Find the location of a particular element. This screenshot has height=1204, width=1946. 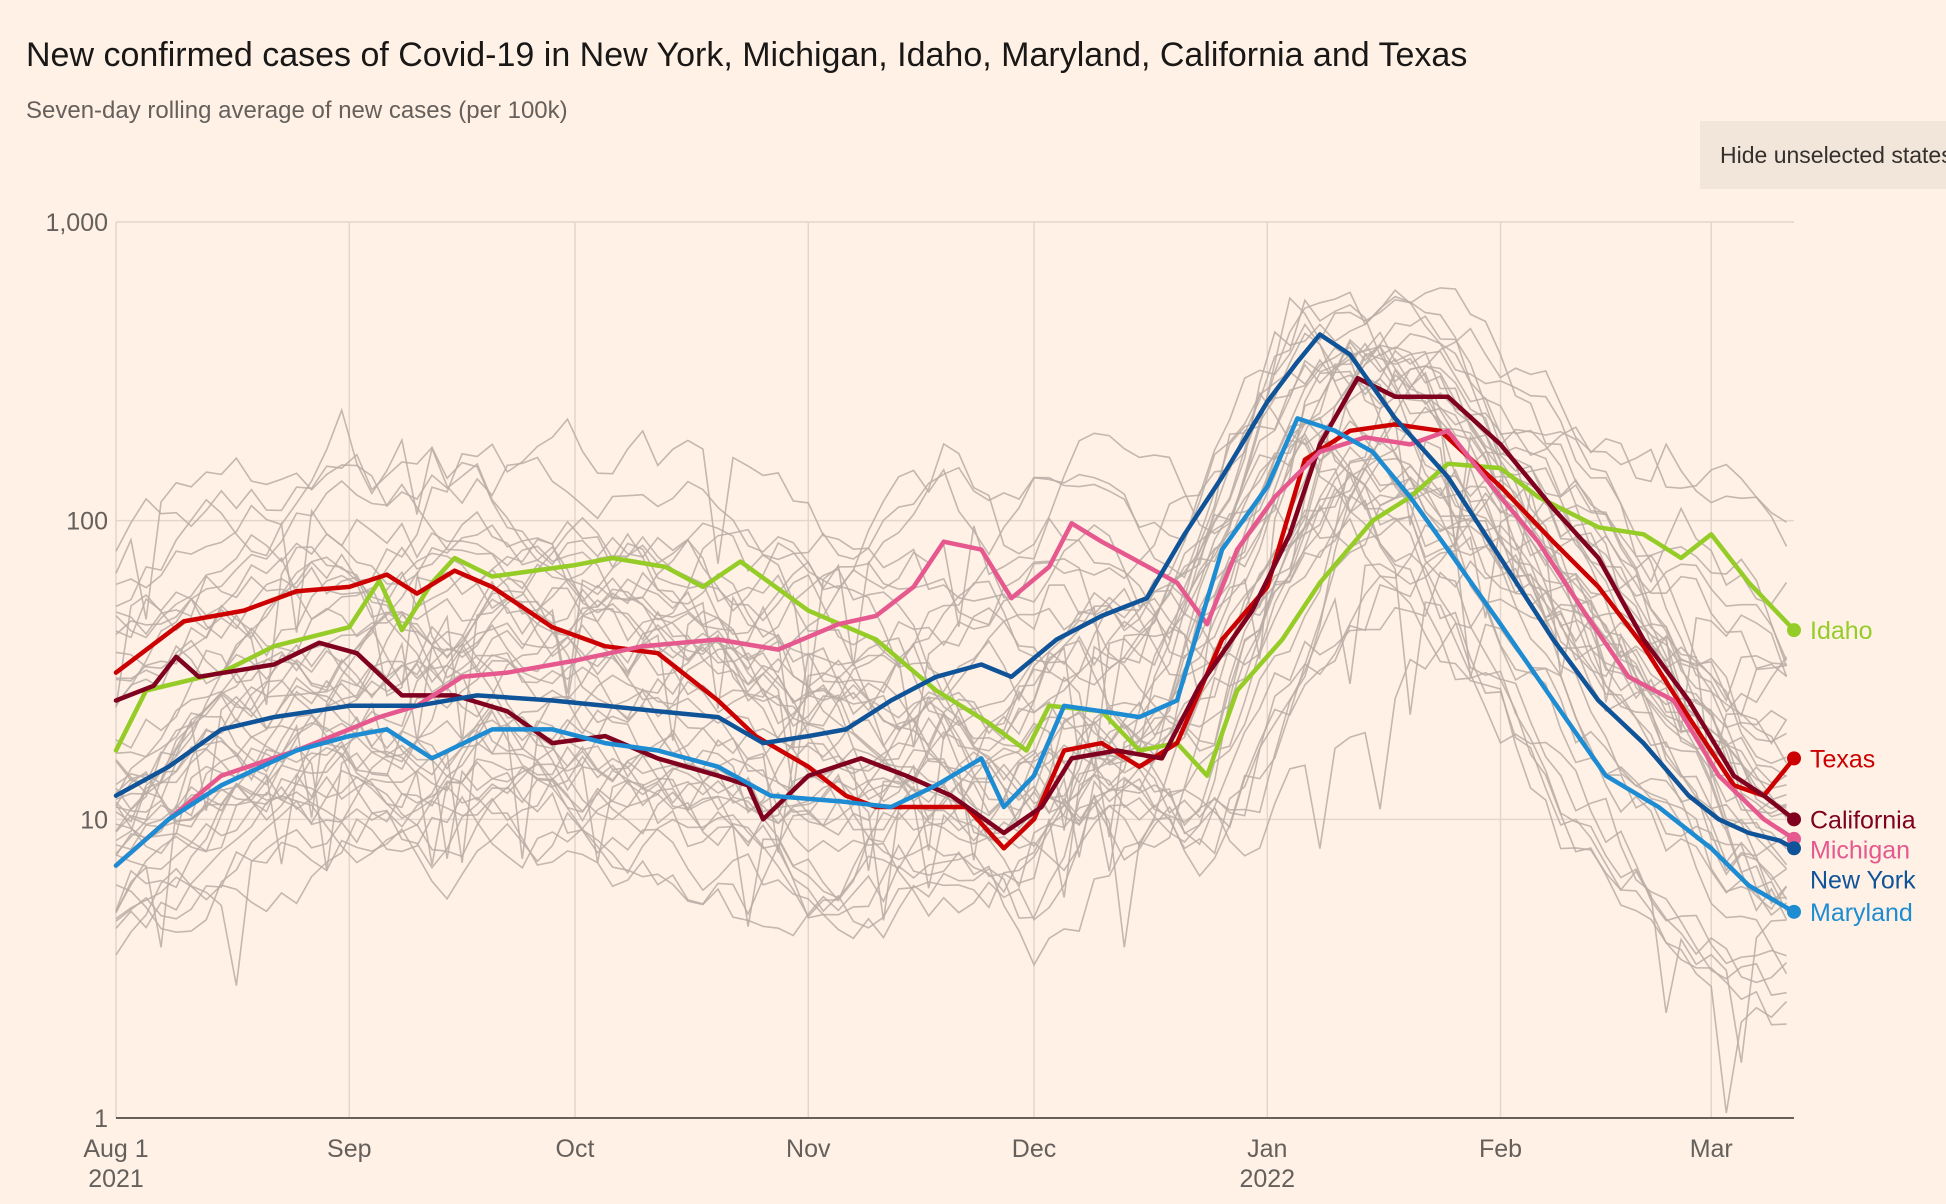

y-tick-label: 1 is located at coordinates (101, 1119).